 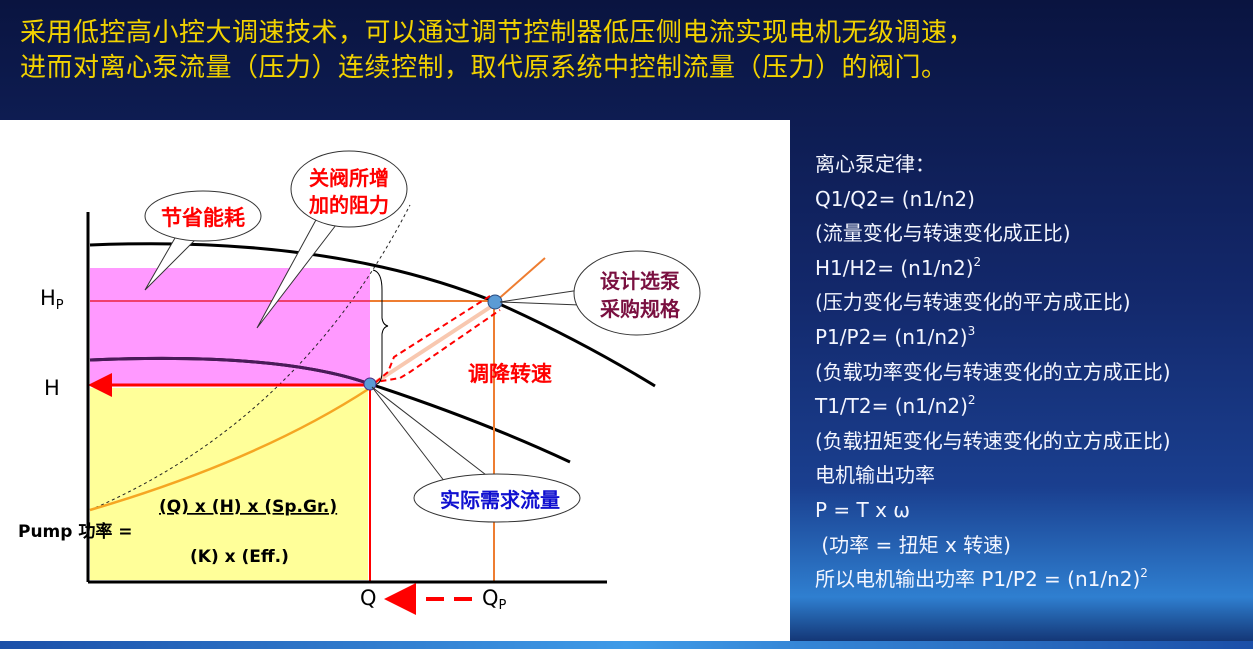 I want to click on save-energy-callout, so click(x=203, y=216).